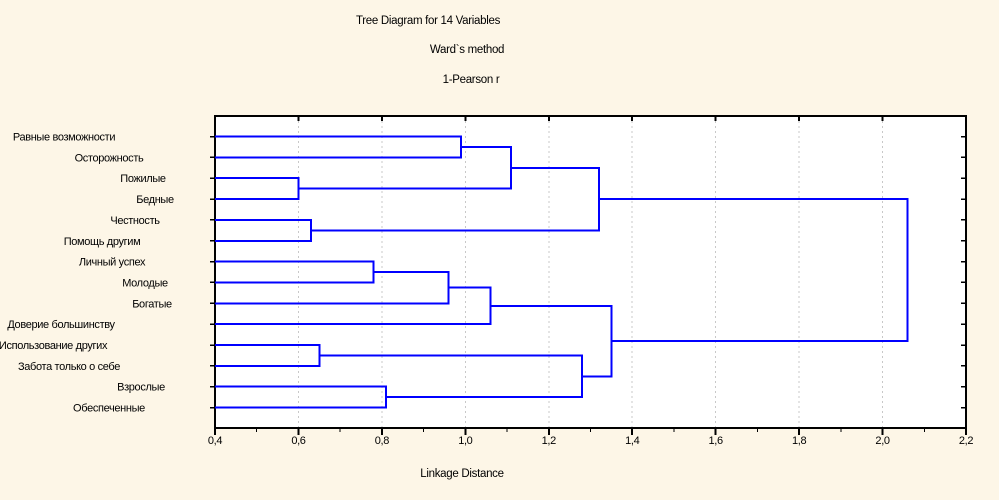 The height and width of the screenshot is (500, 999). Describe the element at coordinates (632, 441) in the screenshot. I see `x-tick-label: 1,4` at that location.